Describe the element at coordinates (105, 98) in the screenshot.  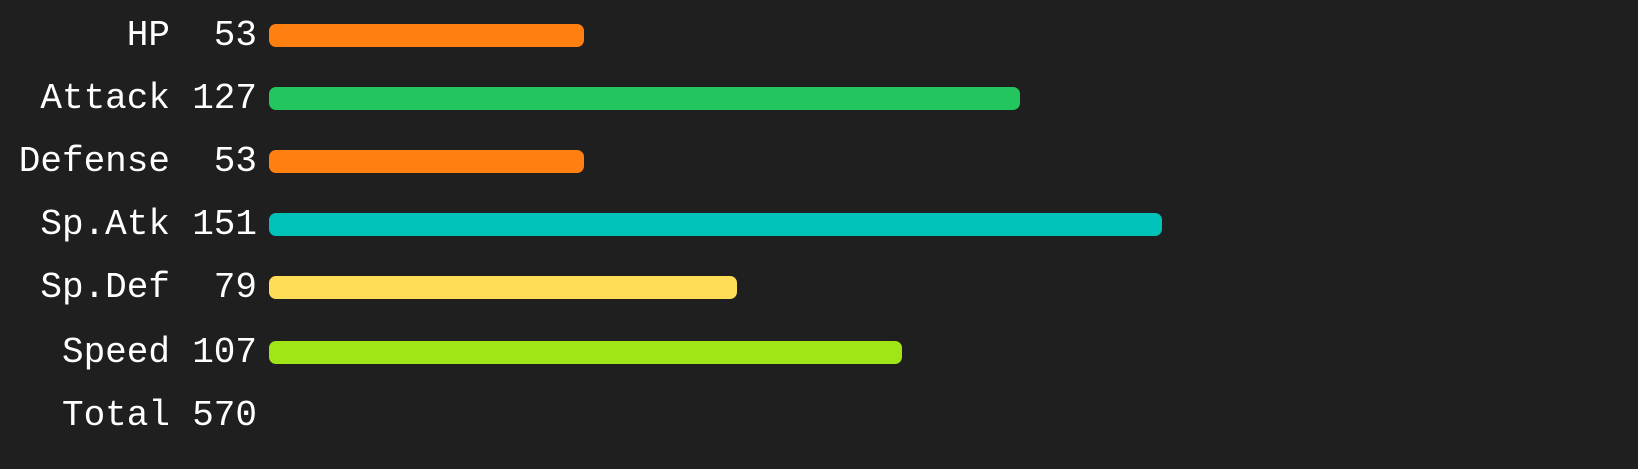
I see `stat-label-attack: Attack` at that location.